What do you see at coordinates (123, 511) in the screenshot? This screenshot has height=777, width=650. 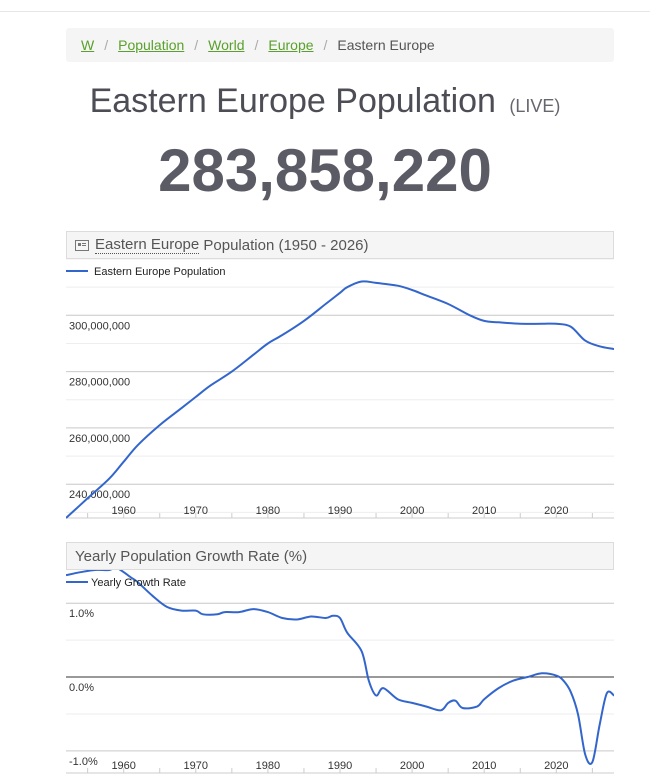 I see `population-x-tick-label: 1960` at bounding box center [123, 511].